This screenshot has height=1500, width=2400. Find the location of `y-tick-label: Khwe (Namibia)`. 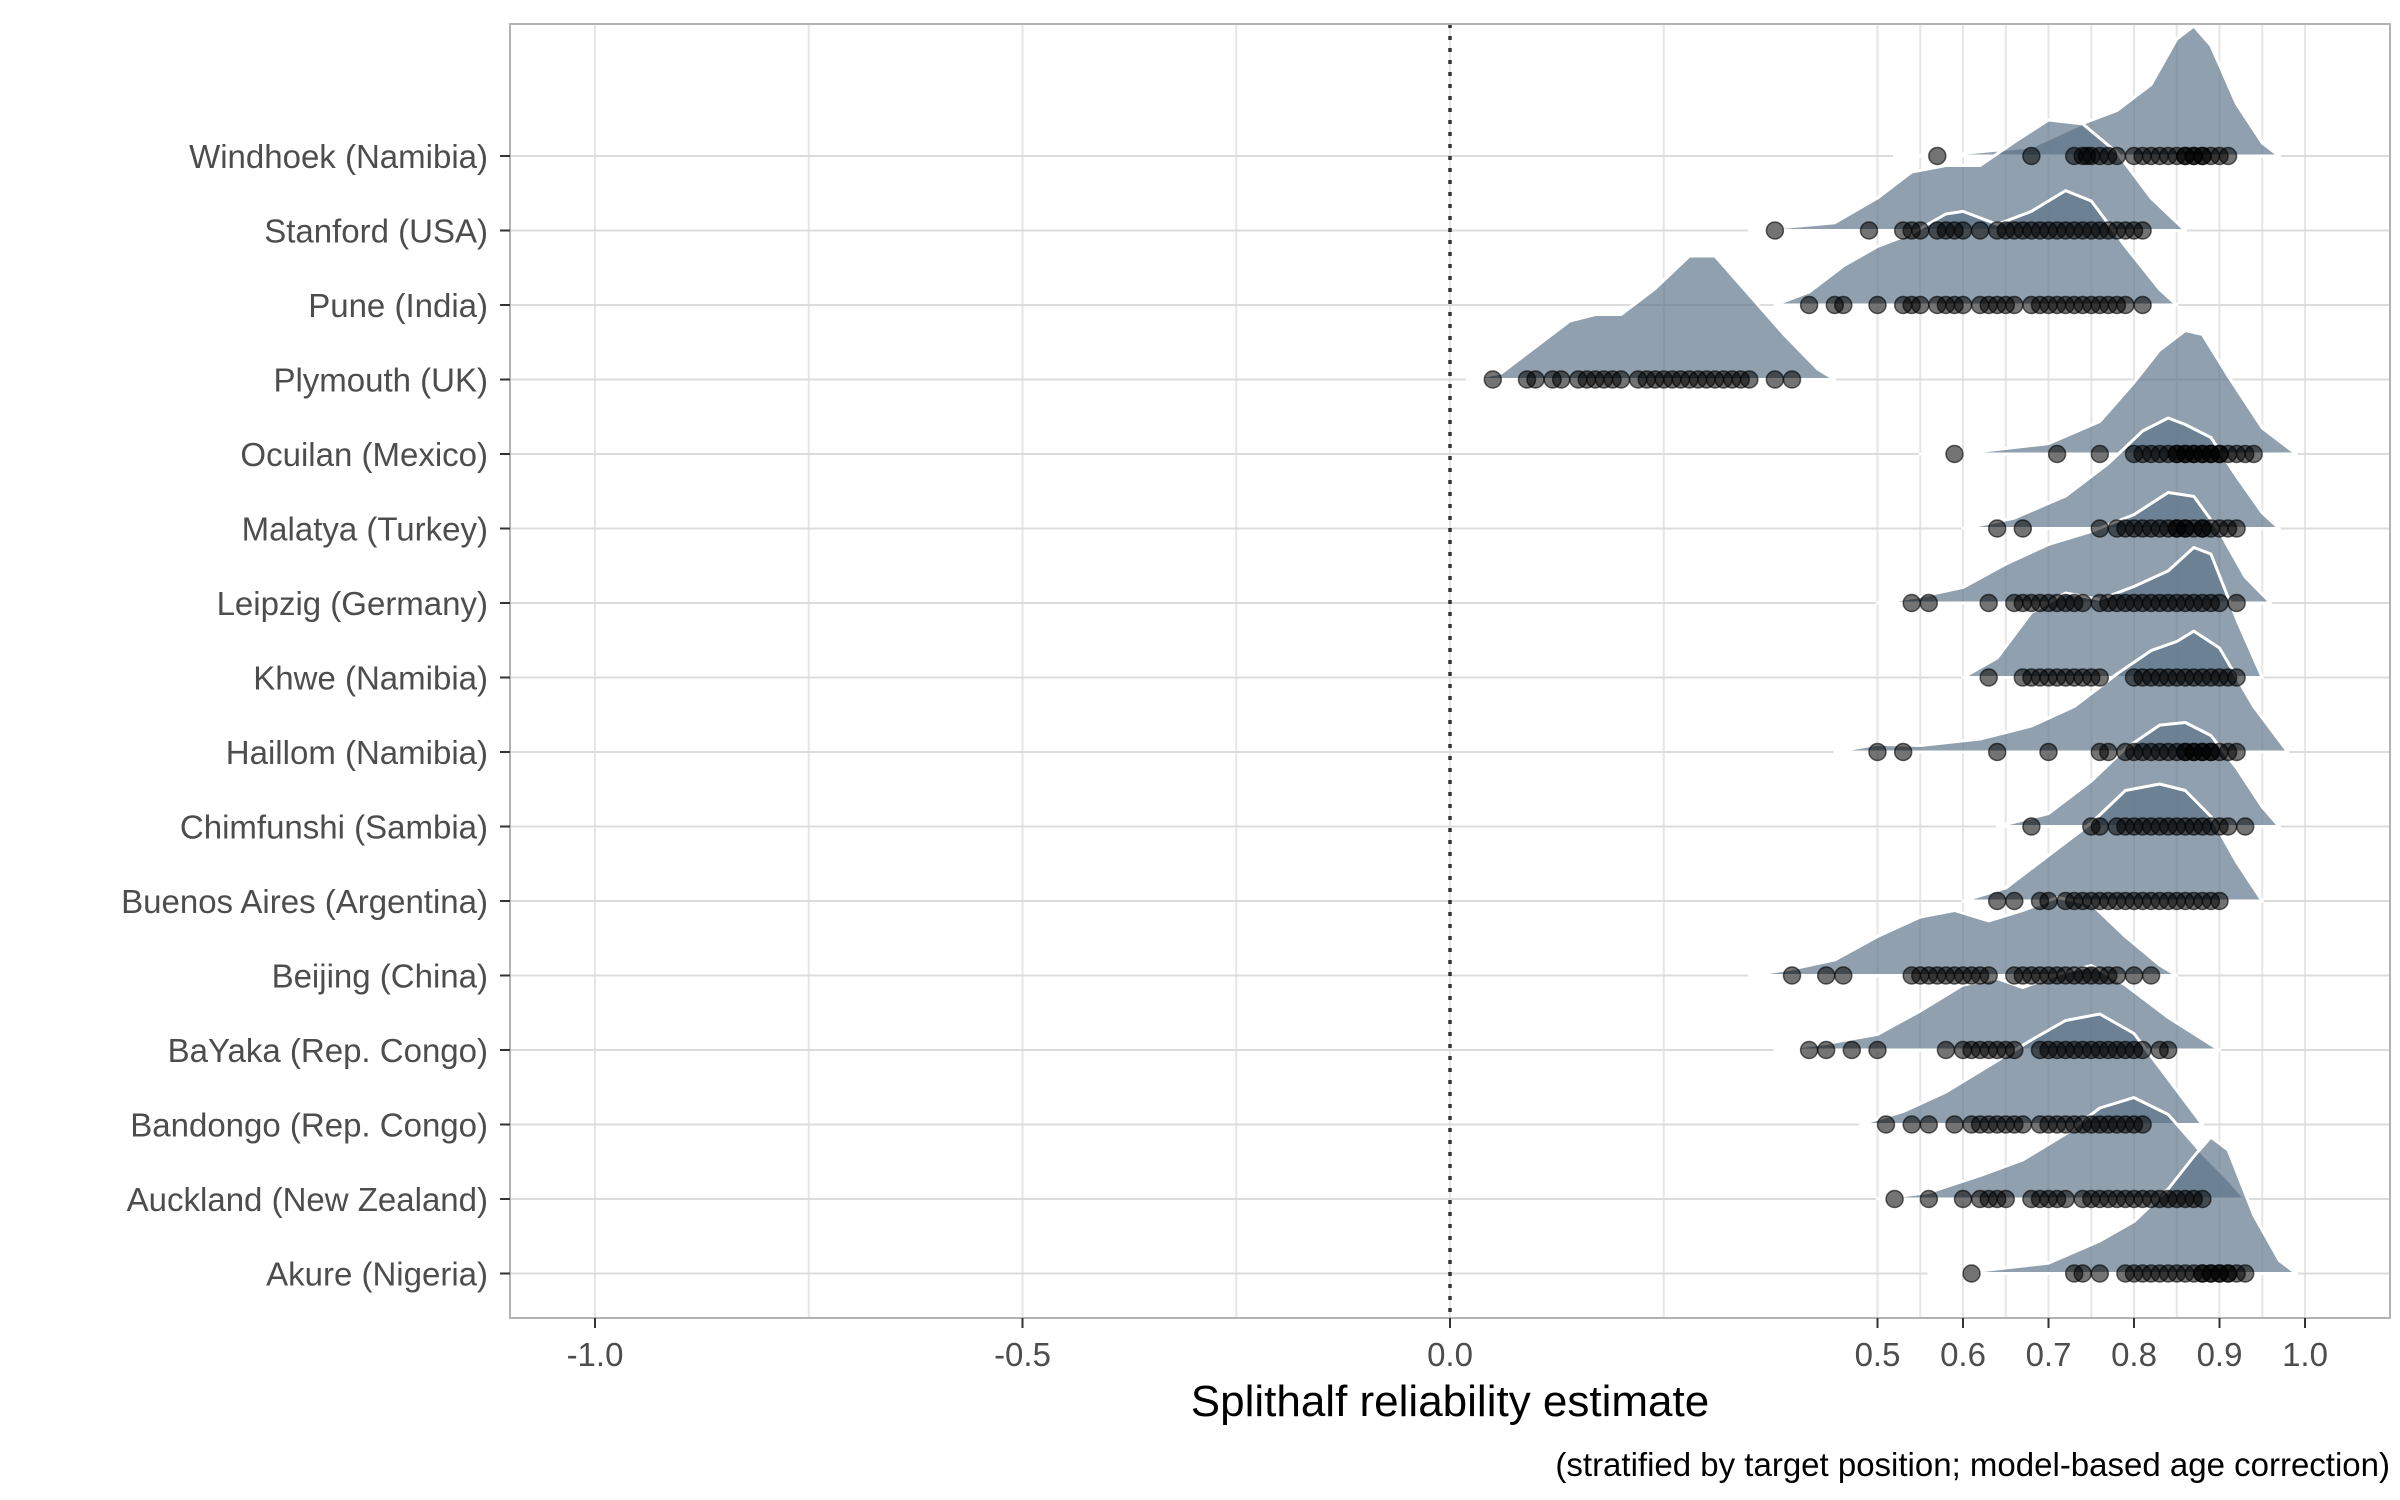

y-tick-label: Khwe (Namibia) is located at coordinates (370, 678).